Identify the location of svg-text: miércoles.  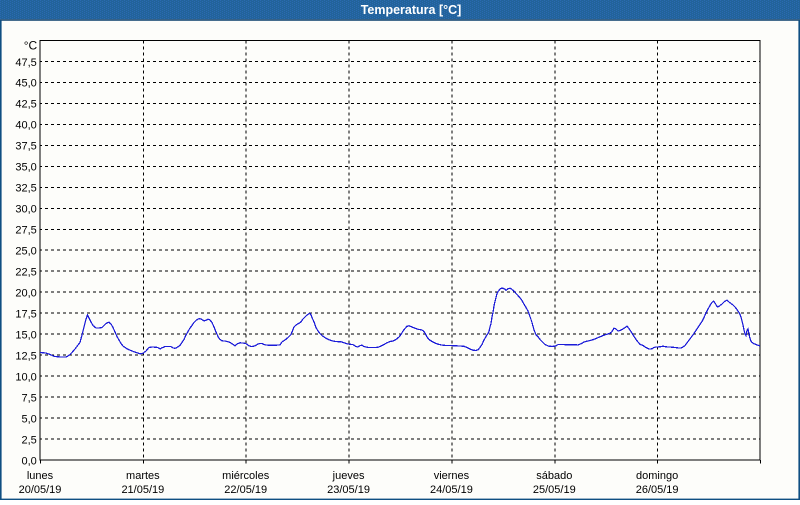
(246, 476).